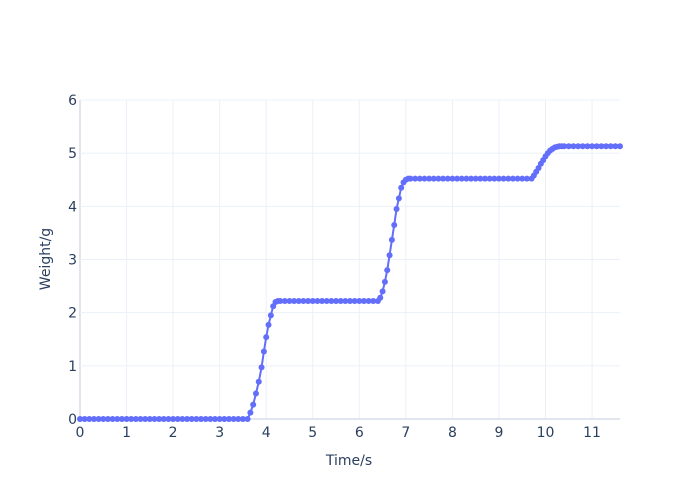  I want to click on y-tick-label: 6, so click(72, 101).